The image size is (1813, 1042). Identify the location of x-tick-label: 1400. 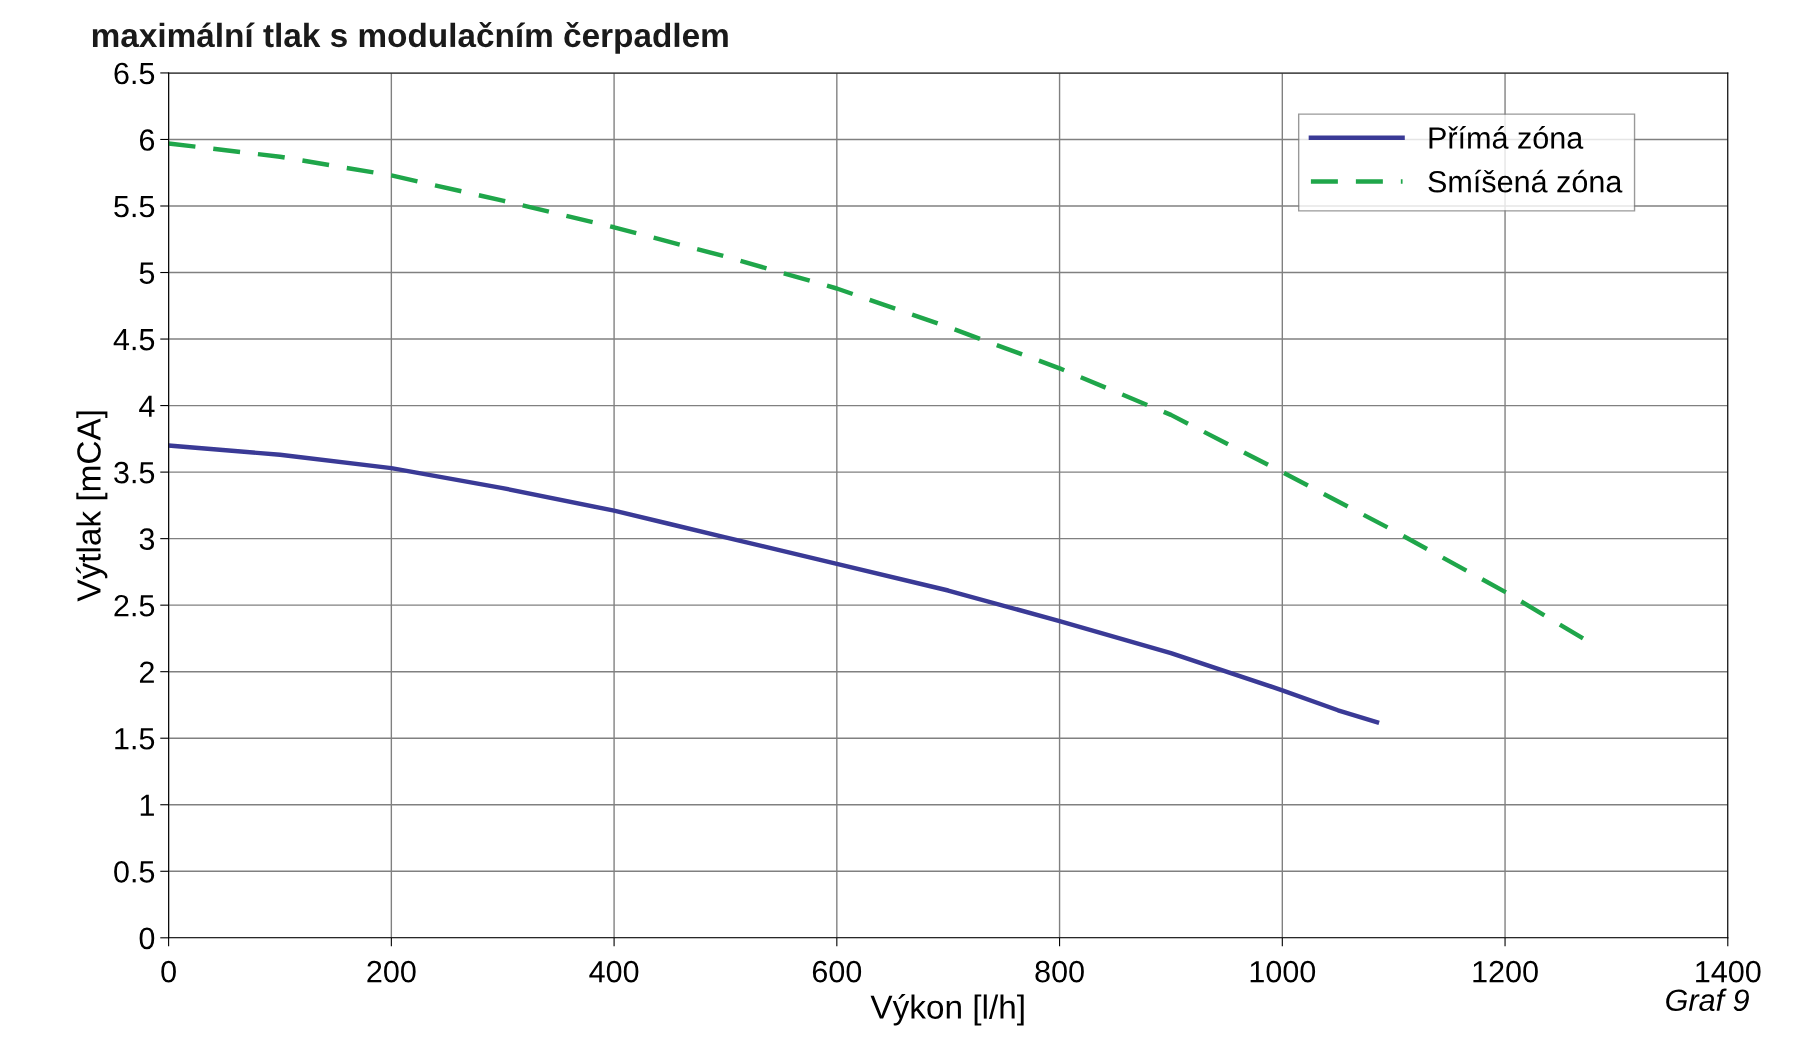
(1728, 971).